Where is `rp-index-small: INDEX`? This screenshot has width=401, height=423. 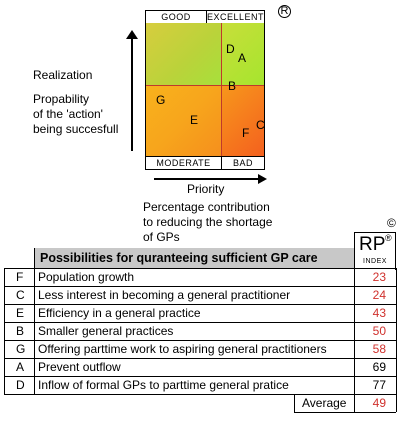 rp-index-small: INDEX is located at coordinates (375, 261).